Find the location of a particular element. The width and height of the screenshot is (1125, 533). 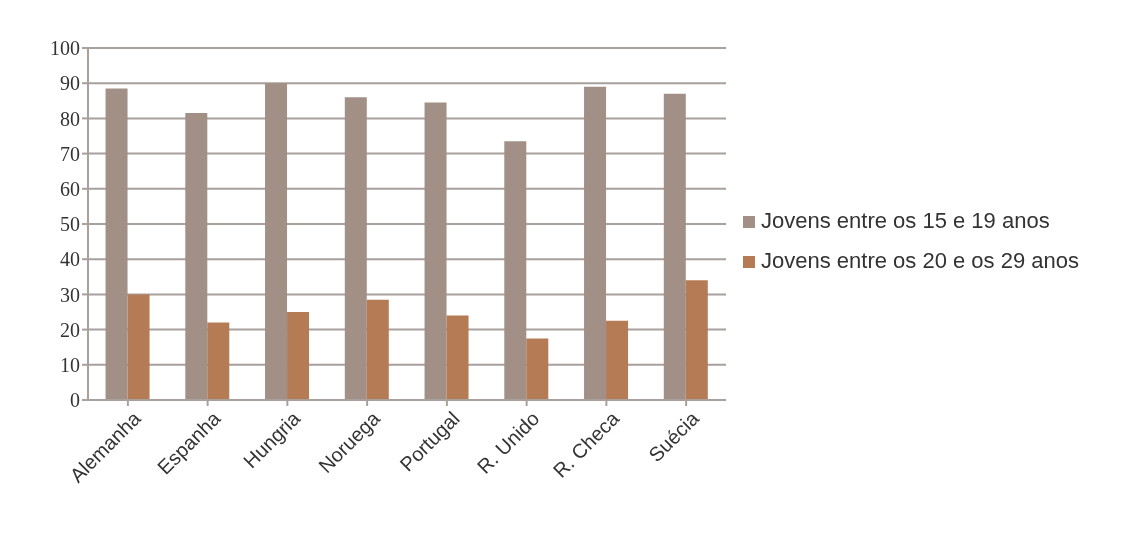

y-tick-label: 30 is located at coordinates (70, 294).